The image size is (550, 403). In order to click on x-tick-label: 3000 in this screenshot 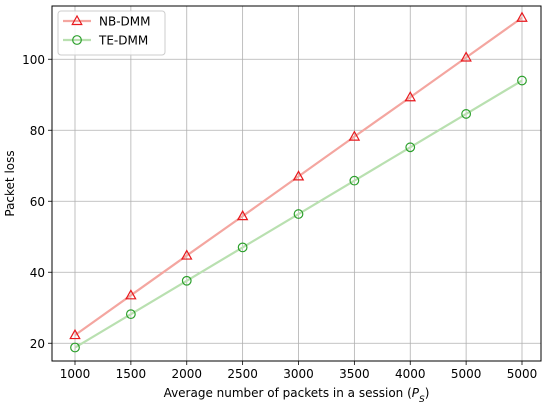, I will do `click(298, 374)`.